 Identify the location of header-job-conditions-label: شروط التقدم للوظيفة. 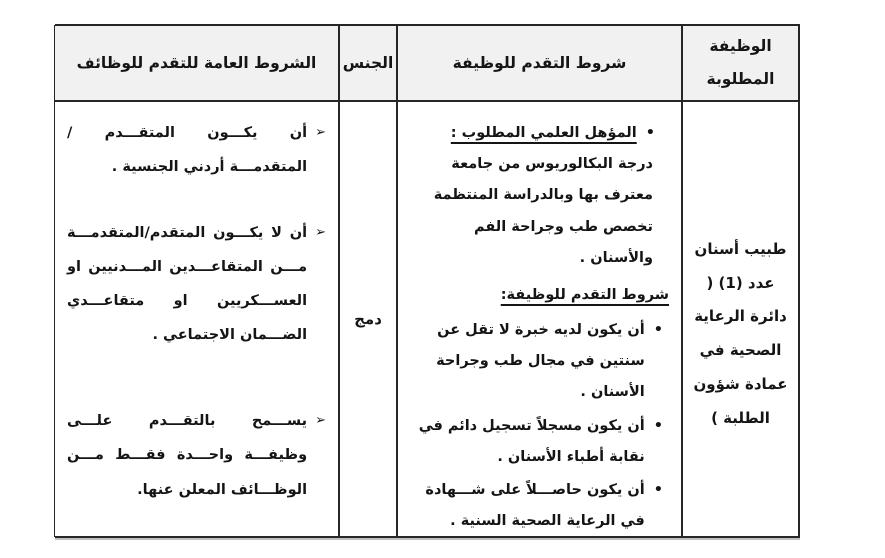
(539, 62).